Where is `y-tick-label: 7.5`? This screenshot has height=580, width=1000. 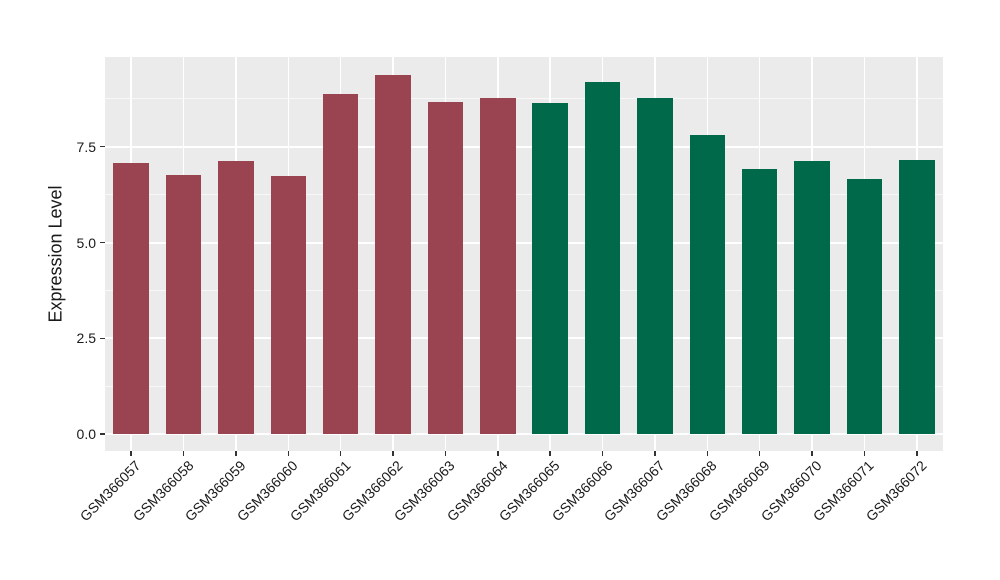
y-tick-label: 7.5 is located at coordinates (86, 146).